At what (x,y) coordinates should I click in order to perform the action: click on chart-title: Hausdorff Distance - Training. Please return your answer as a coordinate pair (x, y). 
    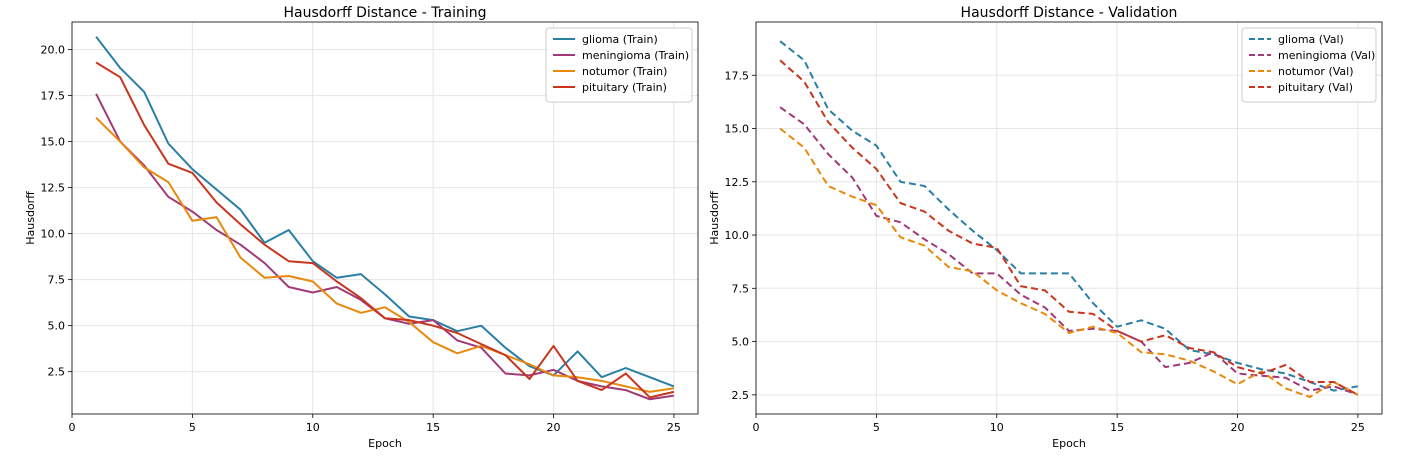
    Looking at the image, I should click on (385, 13).